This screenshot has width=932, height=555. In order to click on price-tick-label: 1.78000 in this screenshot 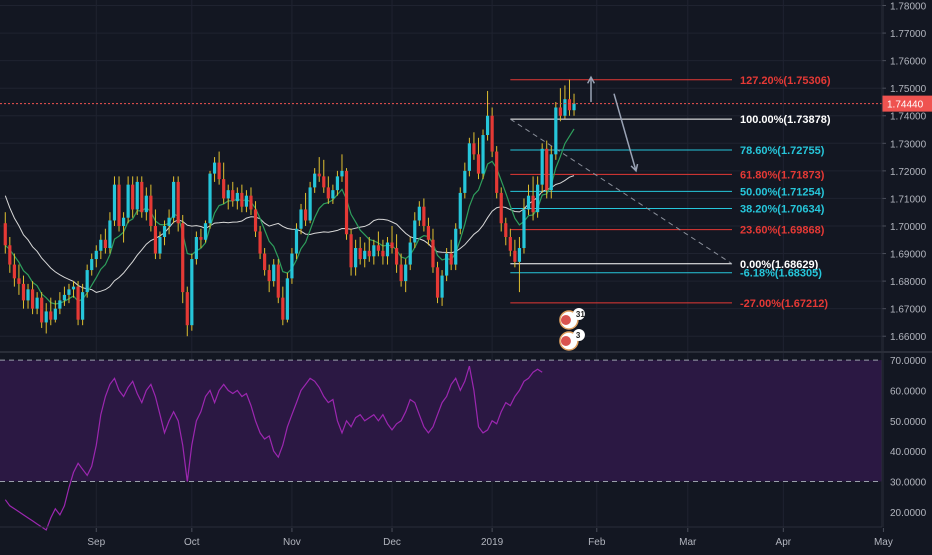, I will do `click(908, 7)`.